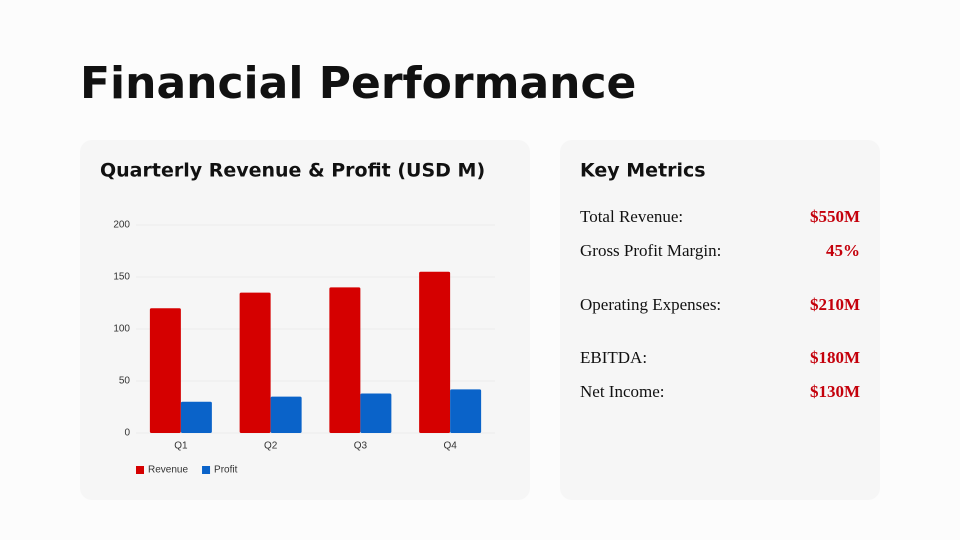  I want to click on y-tick-label: 200, so click(121, 225).